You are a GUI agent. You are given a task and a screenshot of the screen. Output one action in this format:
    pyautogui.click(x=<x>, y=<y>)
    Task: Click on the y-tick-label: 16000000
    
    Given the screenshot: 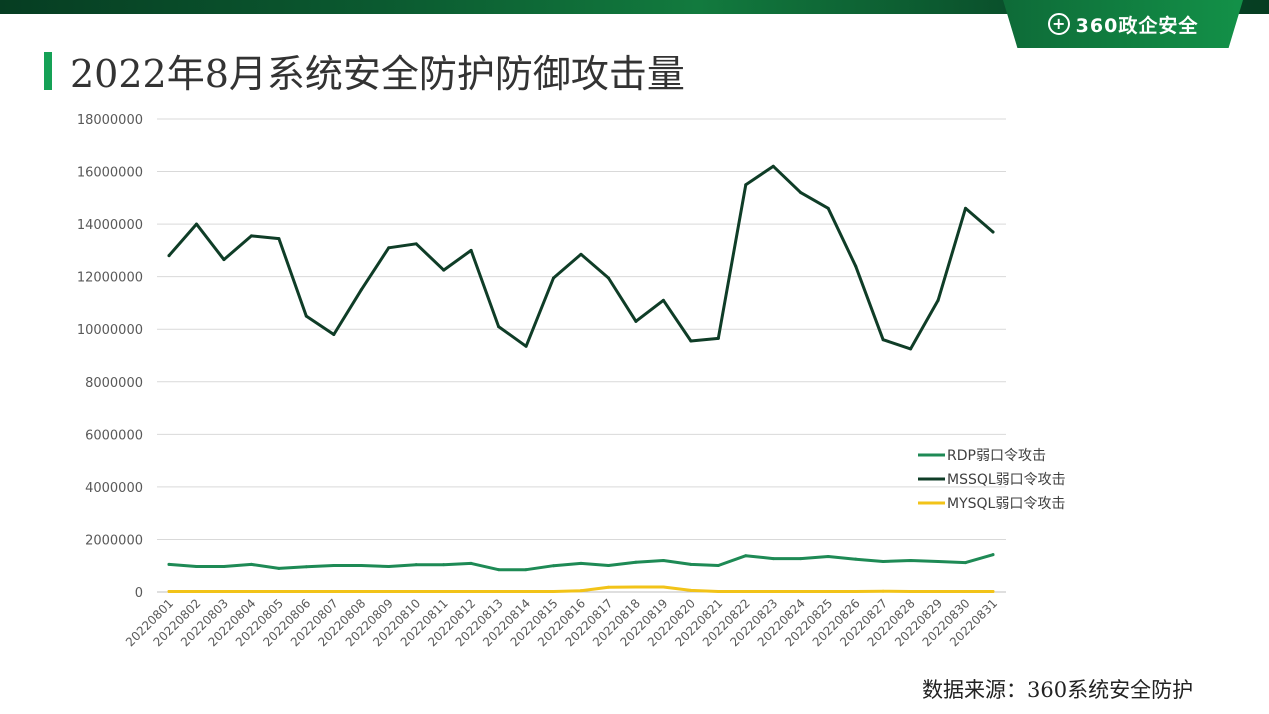 What is the action you would take?
    pyautogui.click(x=110, y=173)
    